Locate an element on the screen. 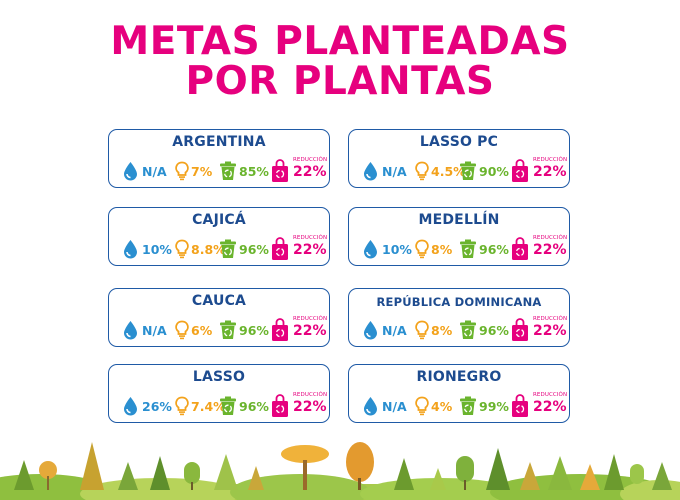 Image resolution: width=680 pixels, height=500 pixels. plant-metrics: N/A 4.5% 90% REDUCCIÓN 22% is located at coordinates (459, 171).